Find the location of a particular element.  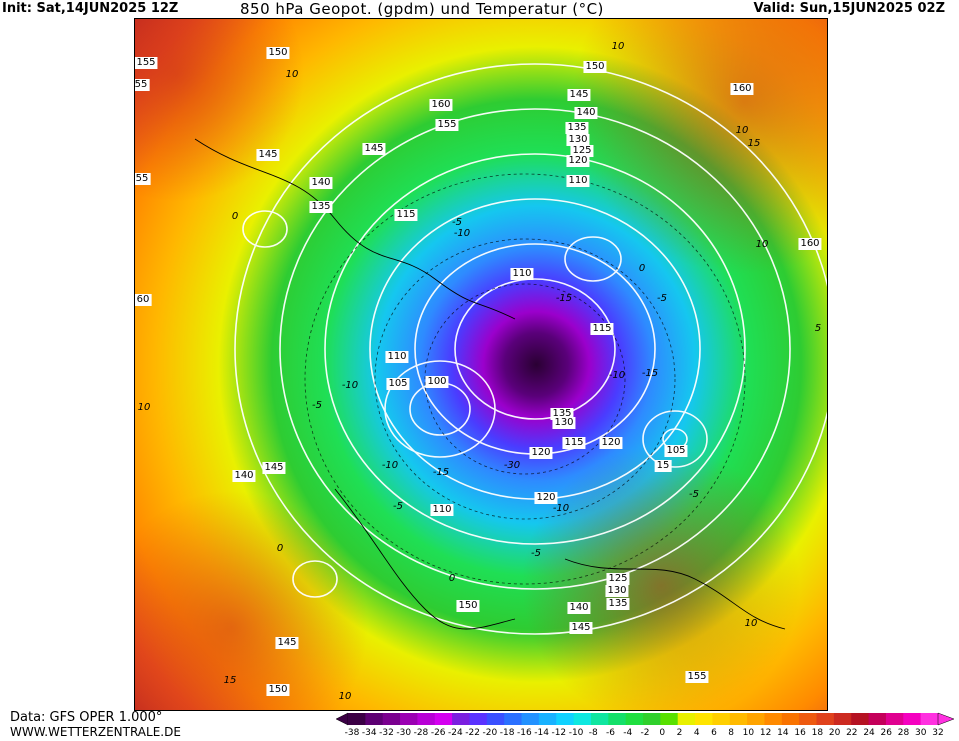

geopotential-label: 105 is located at coordinates (398, 384).